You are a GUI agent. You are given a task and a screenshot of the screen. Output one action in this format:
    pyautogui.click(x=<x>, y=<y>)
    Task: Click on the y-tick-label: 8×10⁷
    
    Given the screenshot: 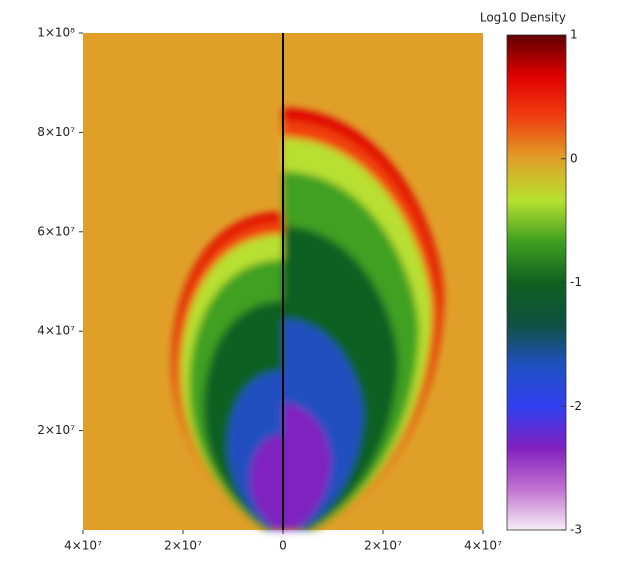 What is the action you would take?
    pyautogui.click(x=56, y=132)
    